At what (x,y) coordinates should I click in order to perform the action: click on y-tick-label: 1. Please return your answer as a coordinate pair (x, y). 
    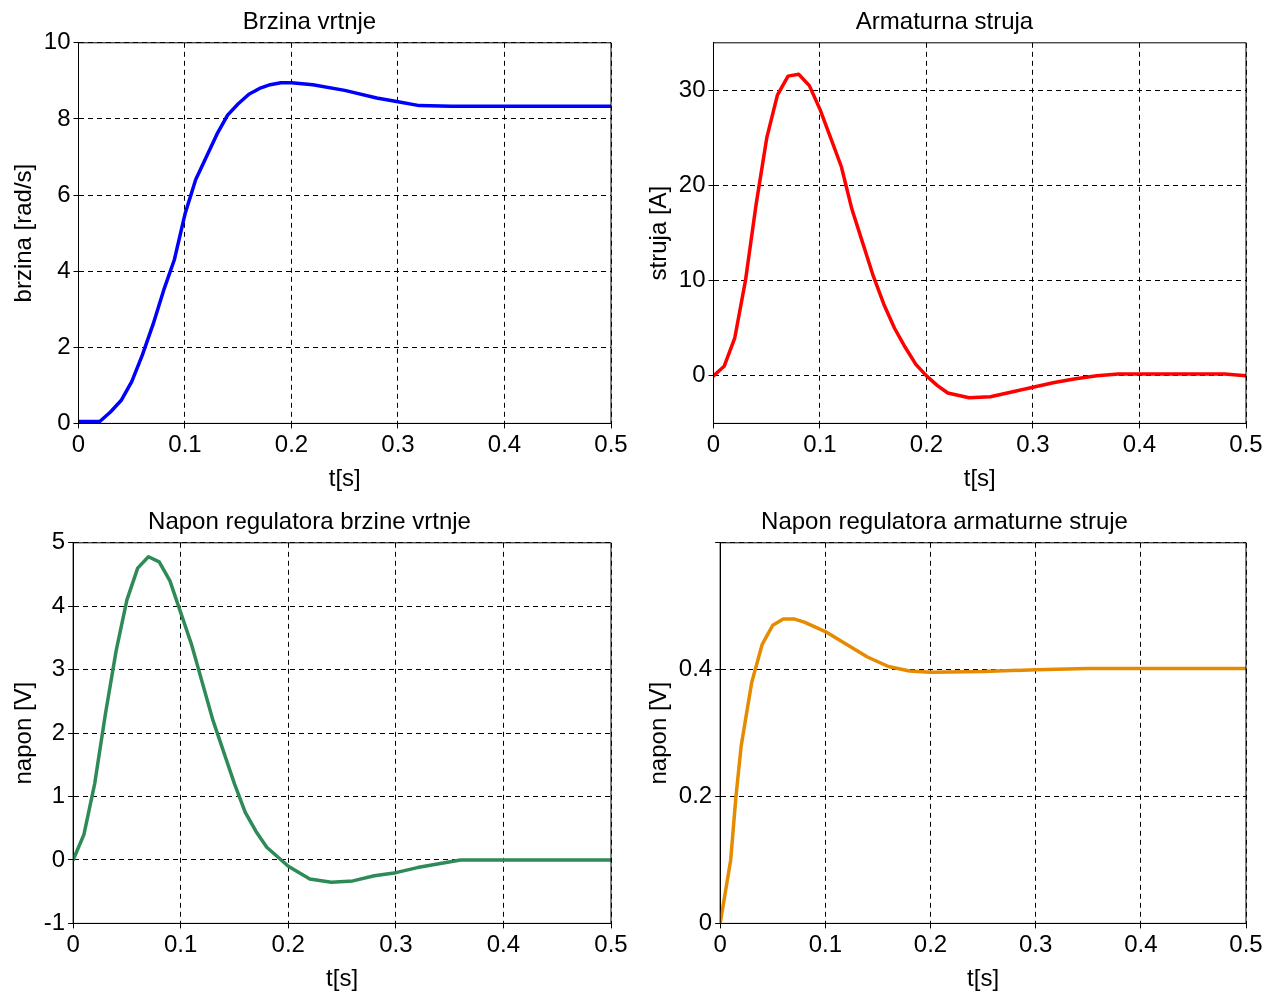
    Looking at the image, I should click on (58, 795).